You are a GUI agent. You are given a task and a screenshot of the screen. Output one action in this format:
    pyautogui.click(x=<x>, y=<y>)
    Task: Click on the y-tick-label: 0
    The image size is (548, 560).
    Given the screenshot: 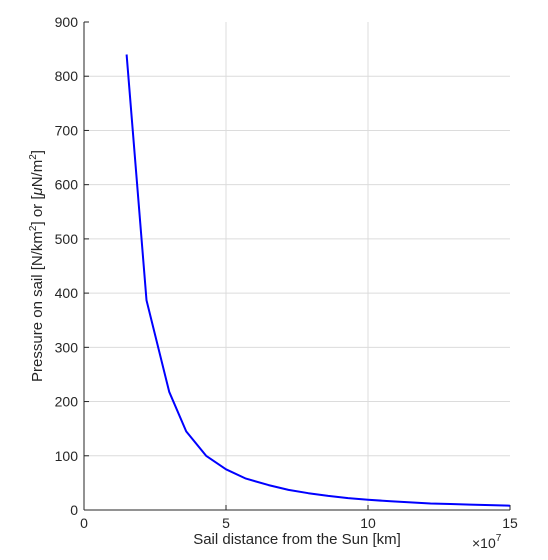 What is the action you would take?
    pyautogui.click(x=74, y=510)
    